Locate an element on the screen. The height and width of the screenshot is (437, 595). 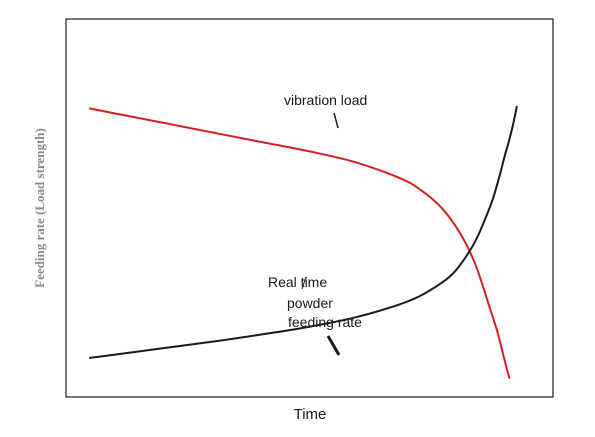
powder-feeding-annotation-line2: powder is located at coordinates (310, 303).